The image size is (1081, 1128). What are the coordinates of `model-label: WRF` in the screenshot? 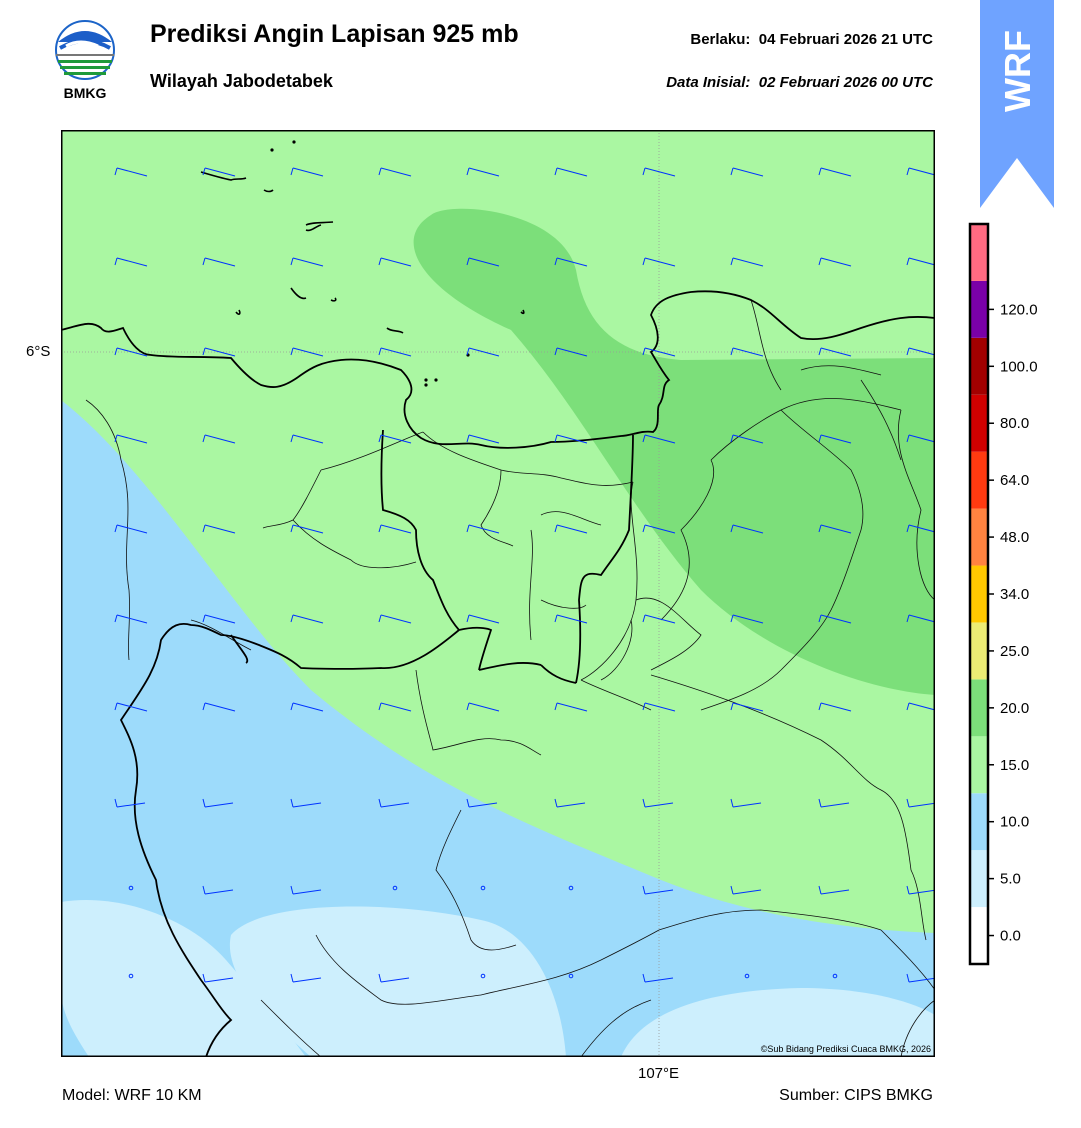 It's located at (1017, 71).